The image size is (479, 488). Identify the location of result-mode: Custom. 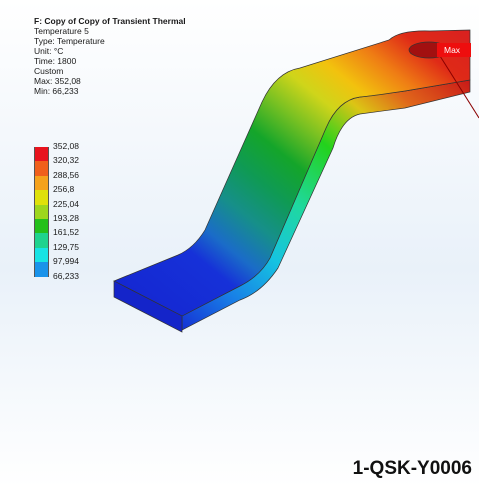
(49, 71).